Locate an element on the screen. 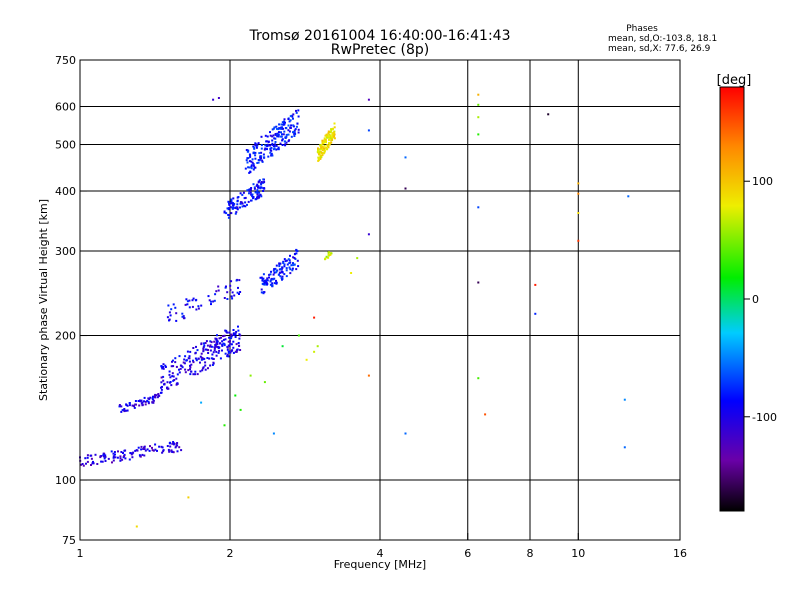 The width and height of the screenshot is (800, 600). stats-line-o: mean, sd,O:-103.8, 18.1 is located at coordinates (662, 39).